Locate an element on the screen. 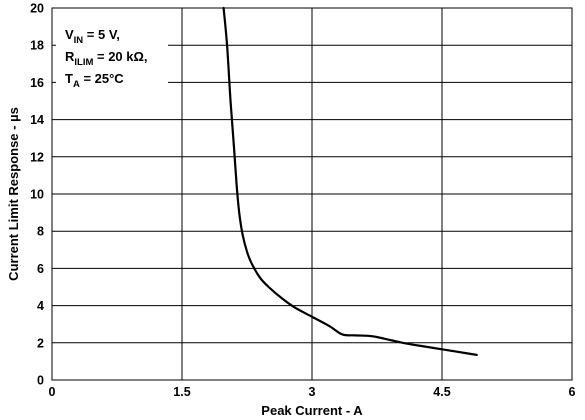 This screenshot has width=585, height=420. annotation-line-vin: VIN = 5 V, is located at coordinates (92, 36).